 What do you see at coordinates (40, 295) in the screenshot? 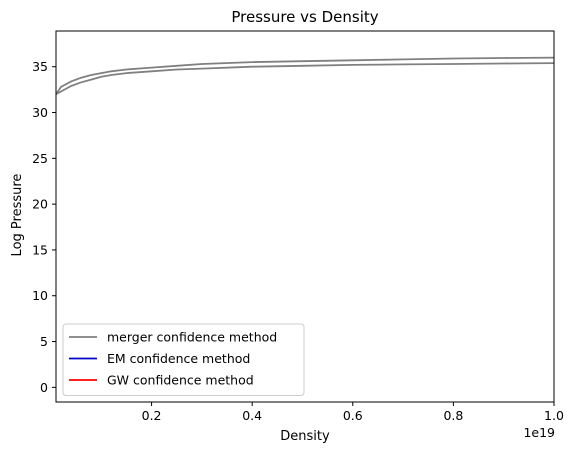
I see `y-tick-label: 10` at bounding box center [40, 295].